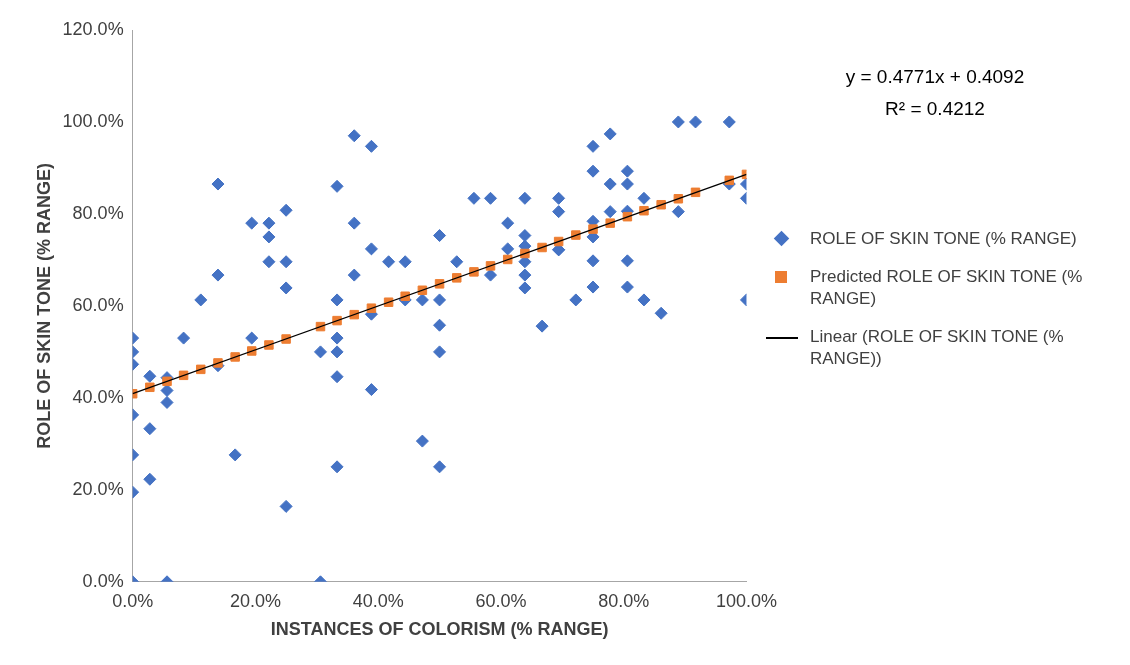 Image resolution: width=1130 pixels, height=665 pixels. Describe the element at coordinates (98, 488) in the screenshot. I see `y-tick-label: 20.0%` at that location.